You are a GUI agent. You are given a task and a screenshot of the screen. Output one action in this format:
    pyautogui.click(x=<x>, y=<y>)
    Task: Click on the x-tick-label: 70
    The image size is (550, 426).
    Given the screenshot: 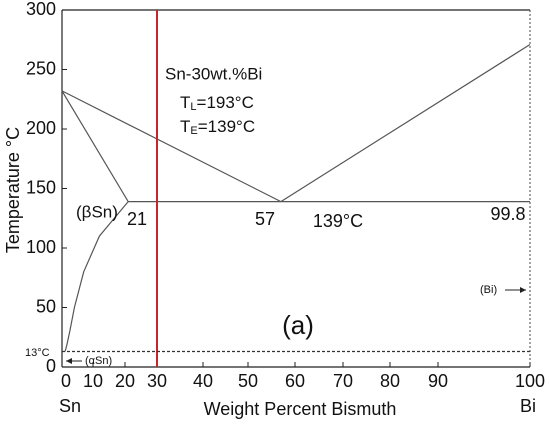 What is the action you would take?
    pyautogui.click(x=343, y=381)
    